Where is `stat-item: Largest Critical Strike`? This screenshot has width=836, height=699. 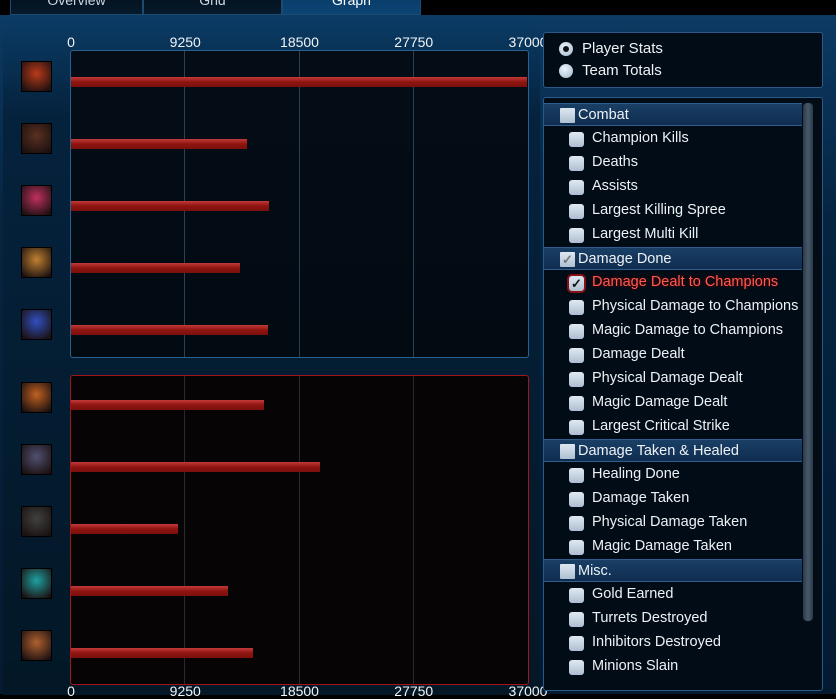
stat-item: Largest Critical Strike is located at coordinates (673, 427).